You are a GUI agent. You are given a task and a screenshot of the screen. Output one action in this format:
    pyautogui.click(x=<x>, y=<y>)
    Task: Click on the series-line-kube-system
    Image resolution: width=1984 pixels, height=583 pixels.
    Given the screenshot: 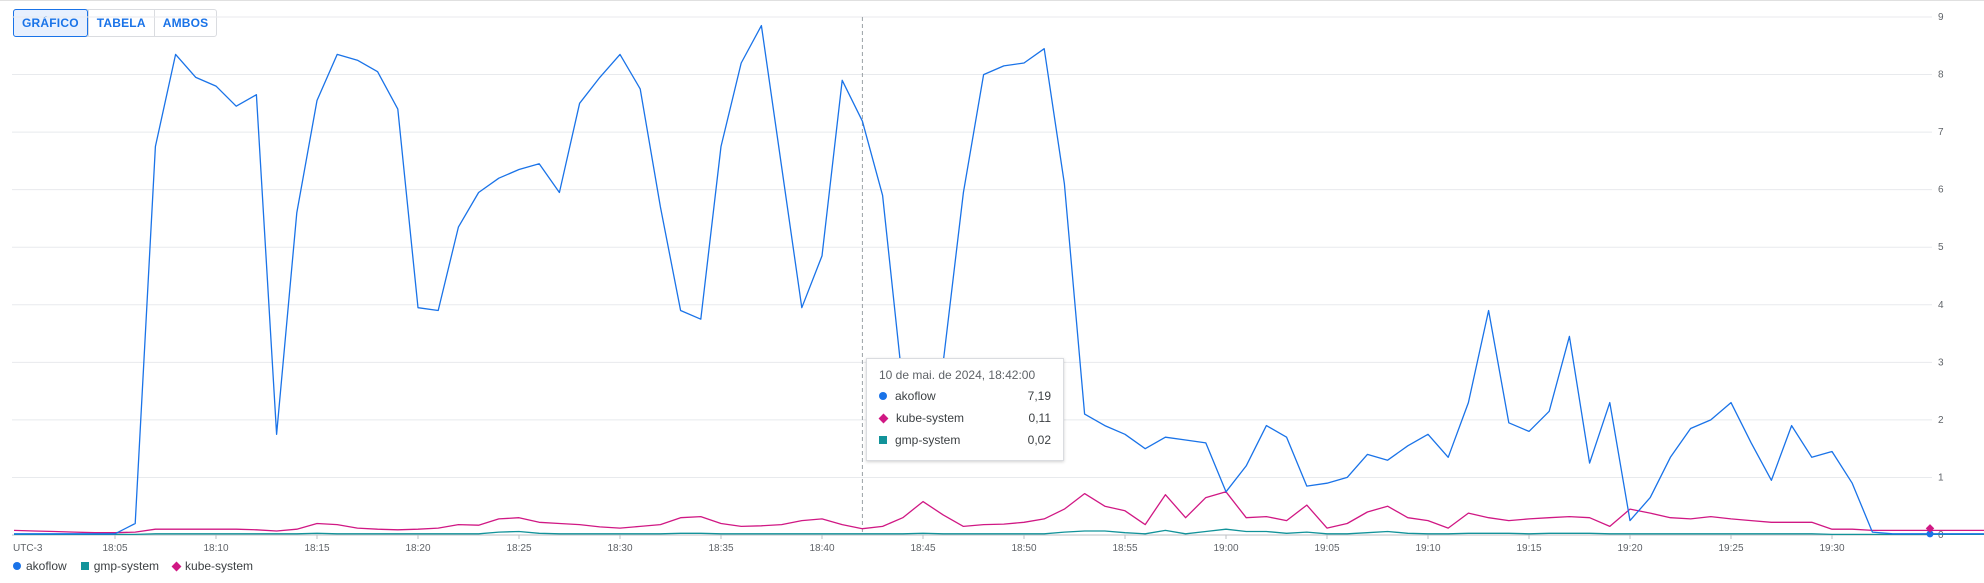 What is the action you would take?
    pyautogui.click(x=998, y=512)
    